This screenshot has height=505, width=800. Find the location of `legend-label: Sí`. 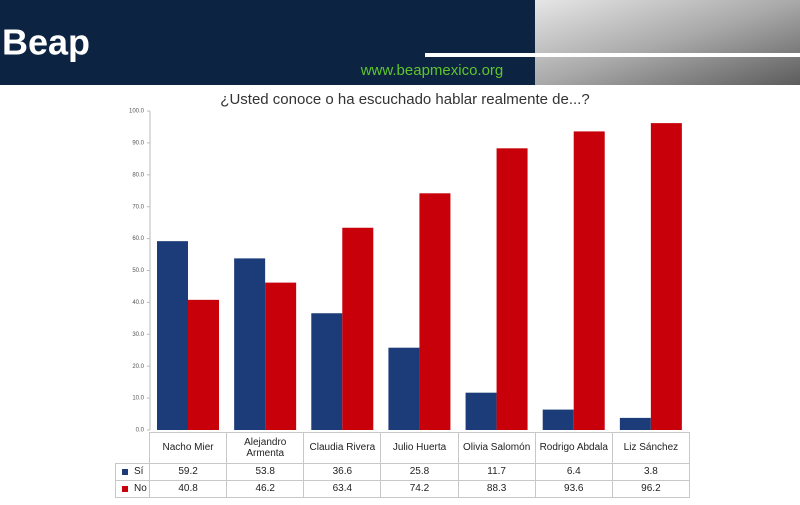

legend-label: Sí is located at coordinates (139, 472).